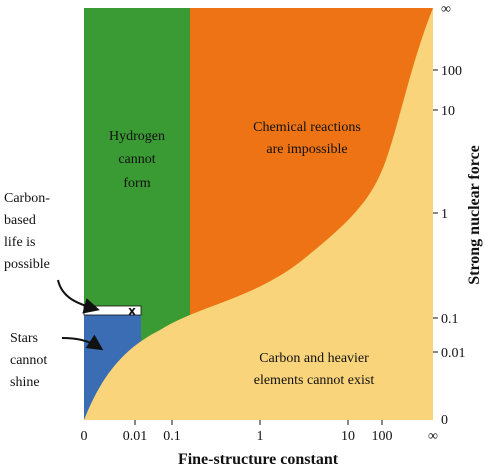 The width and height of the screenshot is (485, 470). I want to click on x-tick-label: 10, so click(348, 436).